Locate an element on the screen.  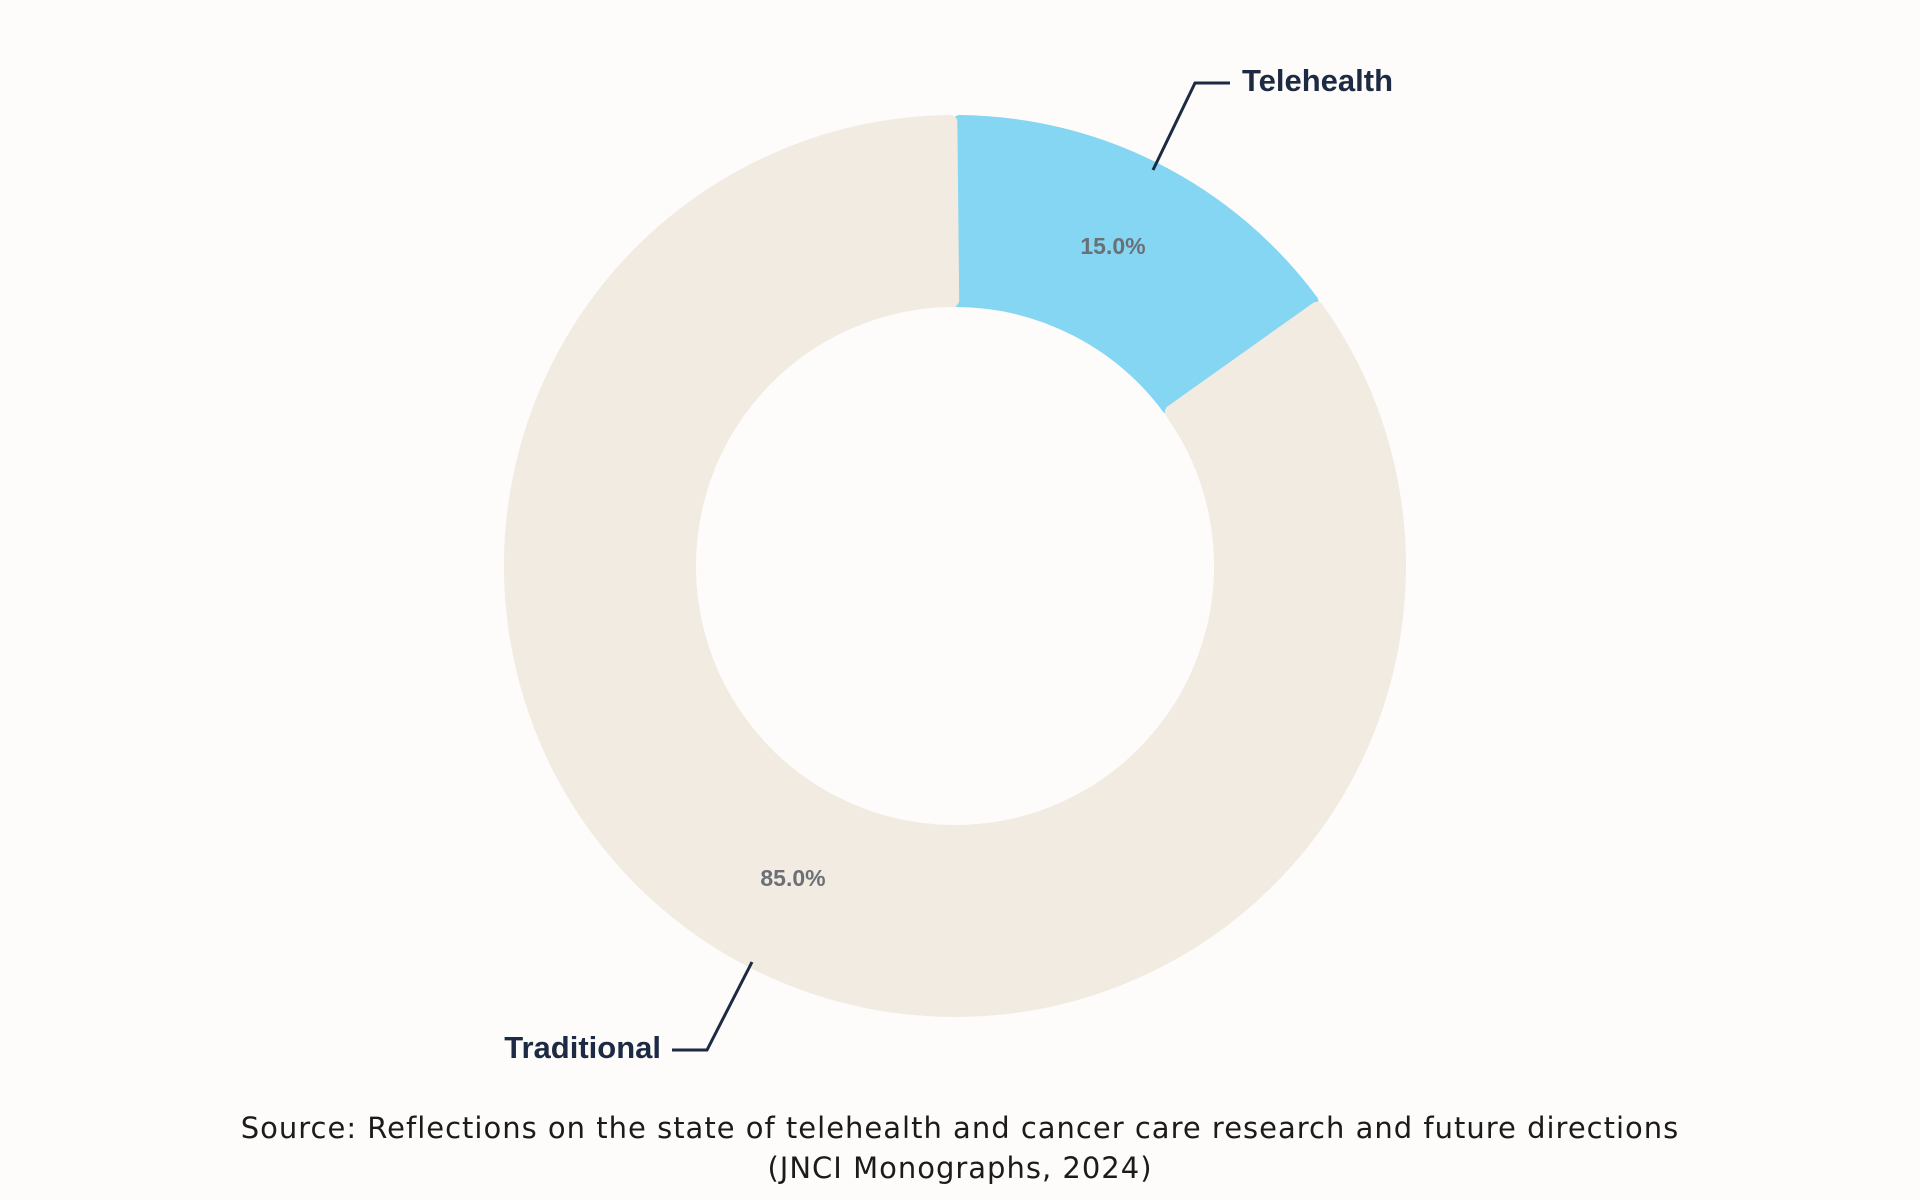
telehealth-value-label: 15.0% is located at coordinates (1112, 246).